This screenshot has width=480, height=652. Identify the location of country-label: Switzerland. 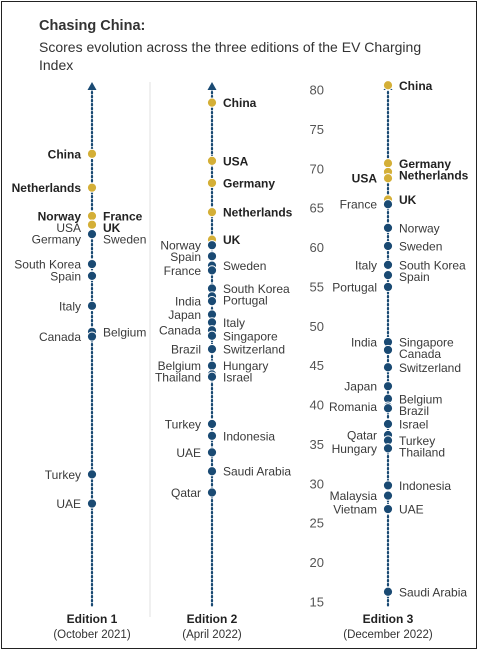
(430, 368).